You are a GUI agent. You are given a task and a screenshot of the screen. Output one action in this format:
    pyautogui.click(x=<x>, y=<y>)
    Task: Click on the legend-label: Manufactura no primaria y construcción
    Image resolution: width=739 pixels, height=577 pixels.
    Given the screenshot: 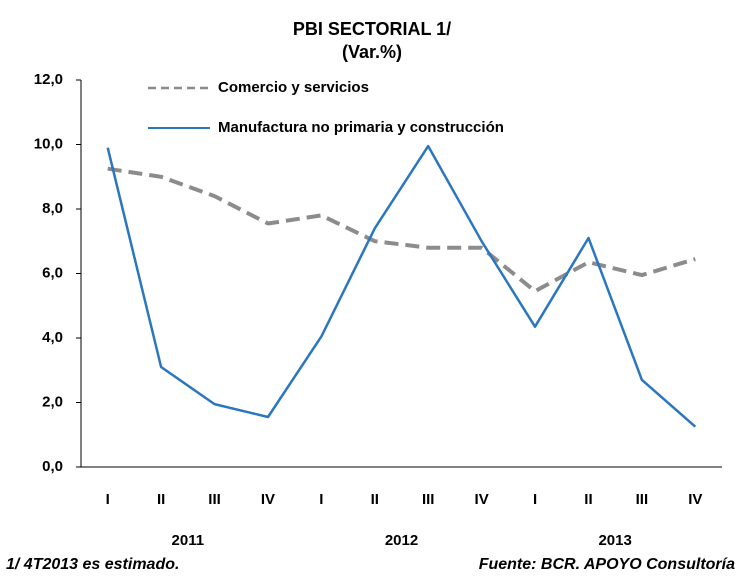 What is the action you would take?
    pyautogui.click(x=361, y=127)
    